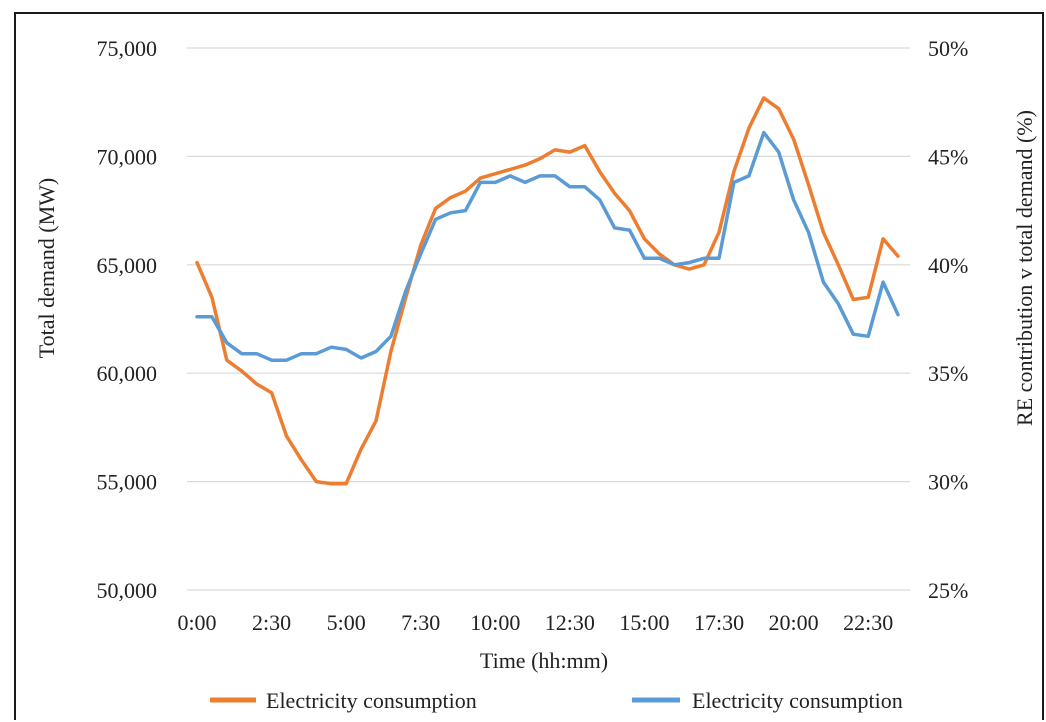 This screenshot has height=722, width=1046. Describe the element at coordinates (46, 268) in the screenshot. I see `y-axis-label: Total demand (MW)` at that location.